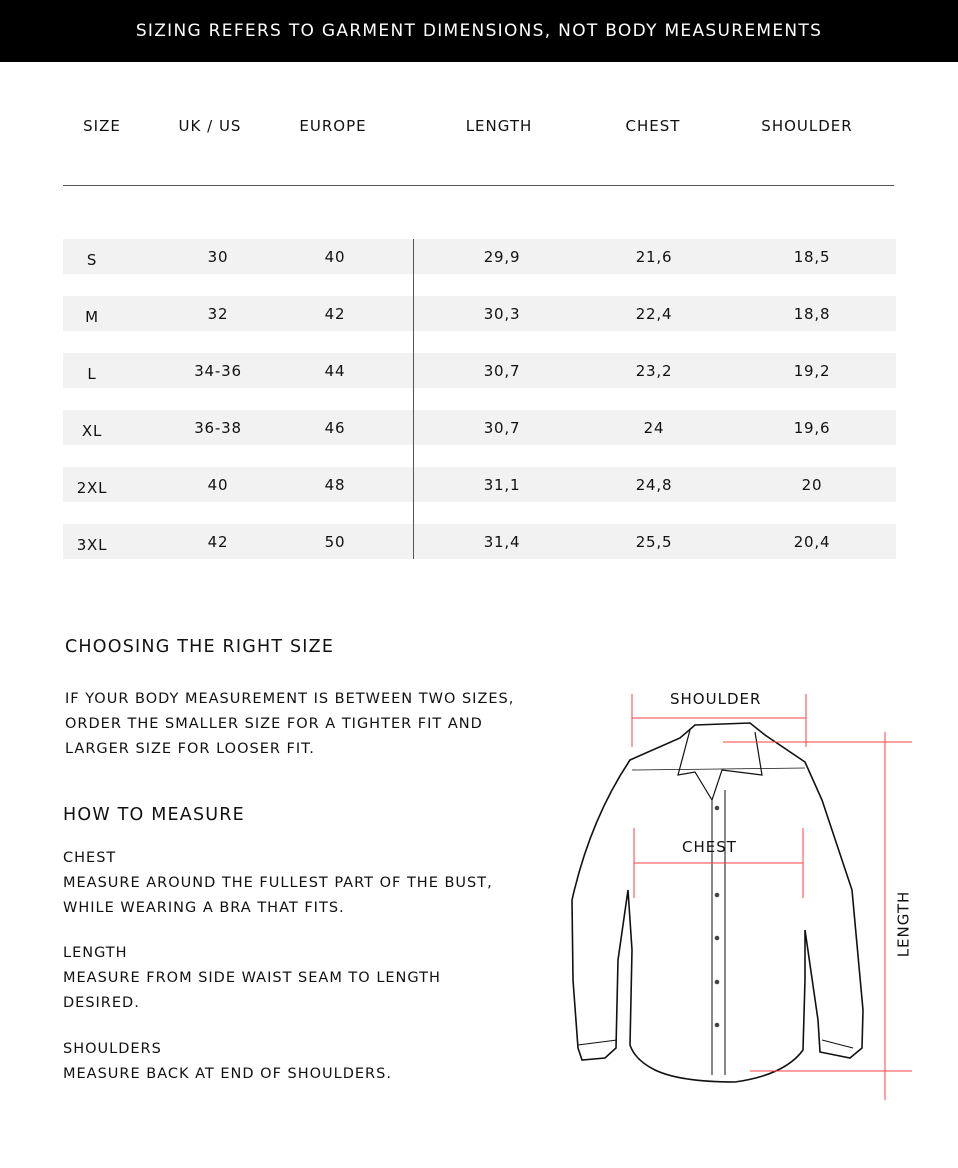  What do you see at coordinates (92, 545) in the screenshot?
I see `table-cell: 3XL` at bounding box center [92, 545].